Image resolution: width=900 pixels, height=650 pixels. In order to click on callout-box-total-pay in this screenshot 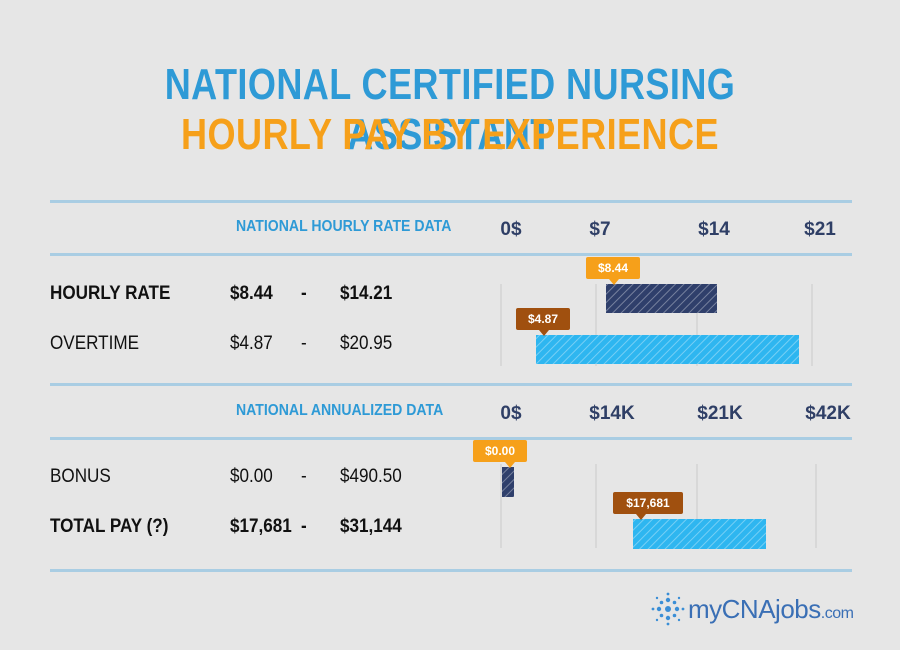, I will do `click(648, 503)`.